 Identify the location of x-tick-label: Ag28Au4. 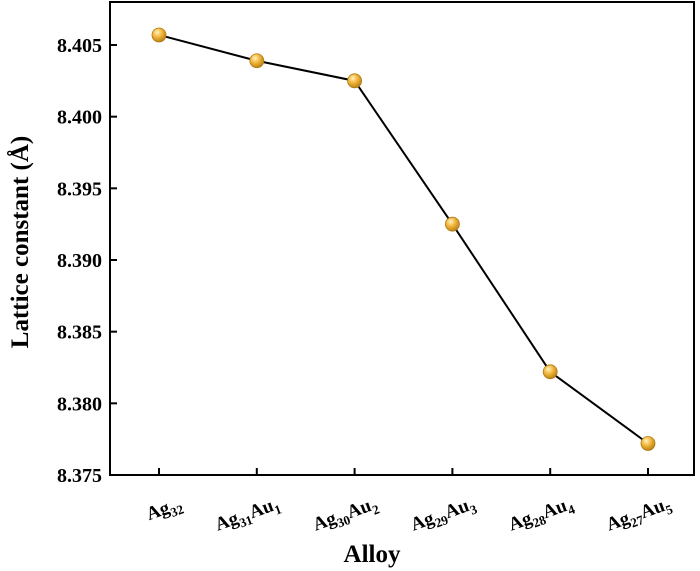
(542, 516).